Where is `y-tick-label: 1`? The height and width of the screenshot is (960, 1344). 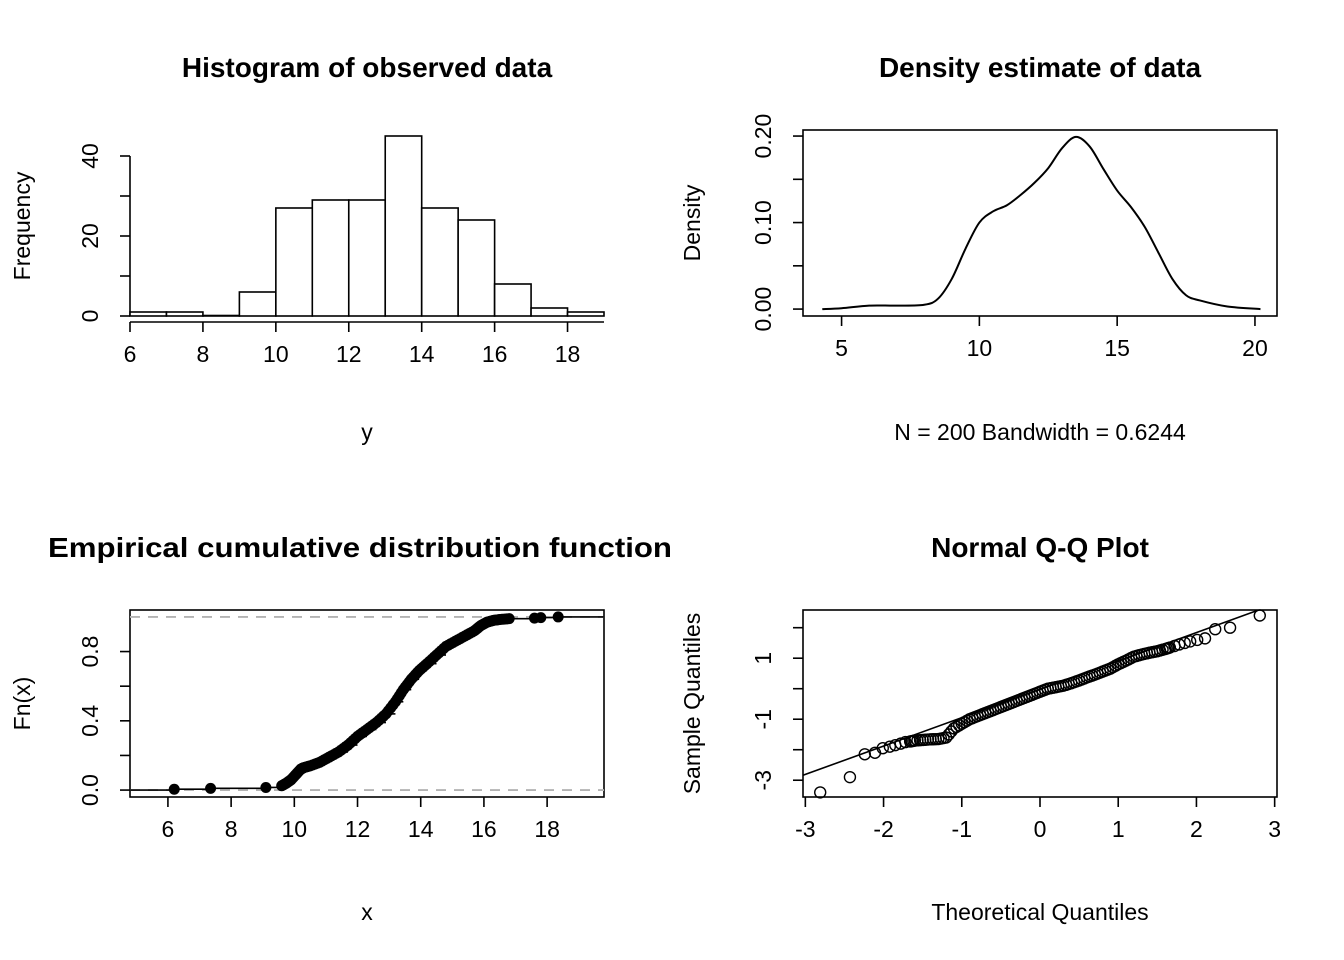
y-tick-label: 1 is located at coordinates (763, 658).